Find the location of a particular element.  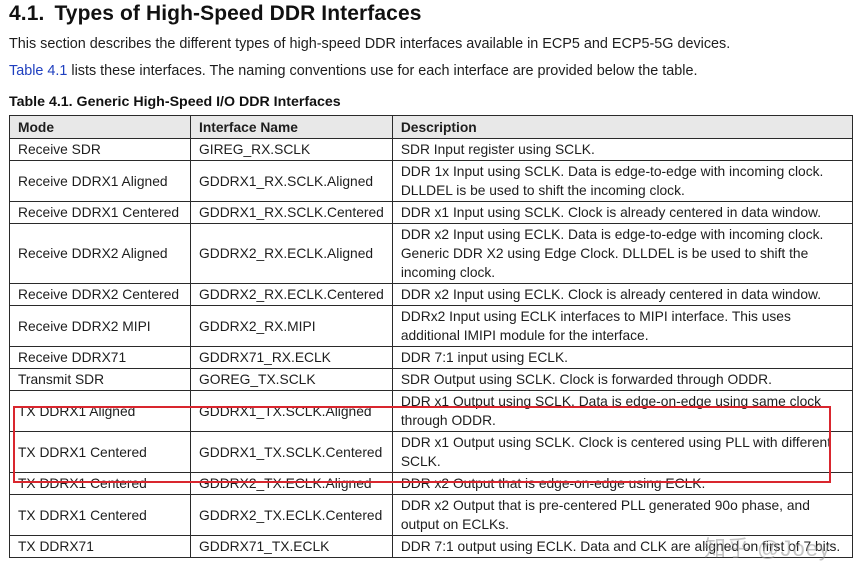

cell-mode: Transmit SDR is located at coordinates (100, 379).